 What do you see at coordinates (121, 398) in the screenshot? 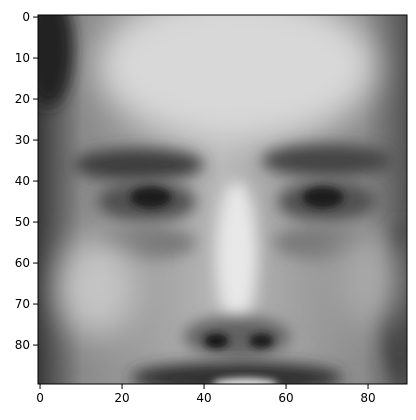
I see `x-tick-label: 20` at bounding box center [121, 398].